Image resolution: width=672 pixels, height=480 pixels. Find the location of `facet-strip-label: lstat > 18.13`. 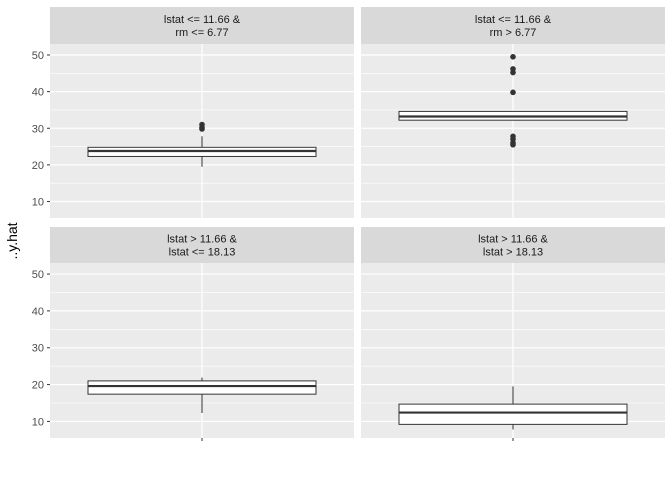

facet-strip-label: lstat > 18.13 is located at coordinates (513, 253).